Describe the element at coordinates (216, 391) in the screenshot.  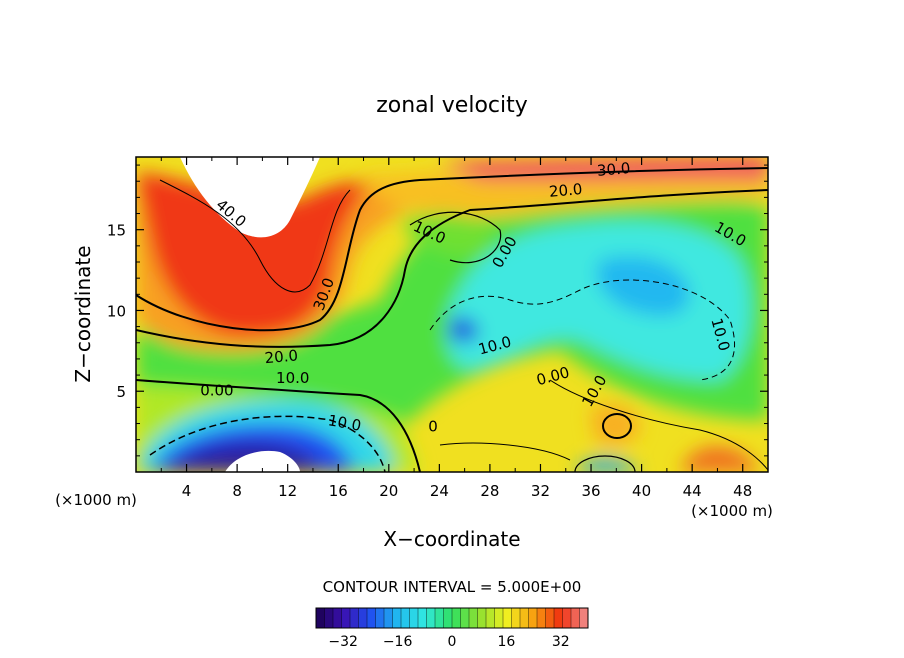
I see `contour-label: 0.00` at that location.